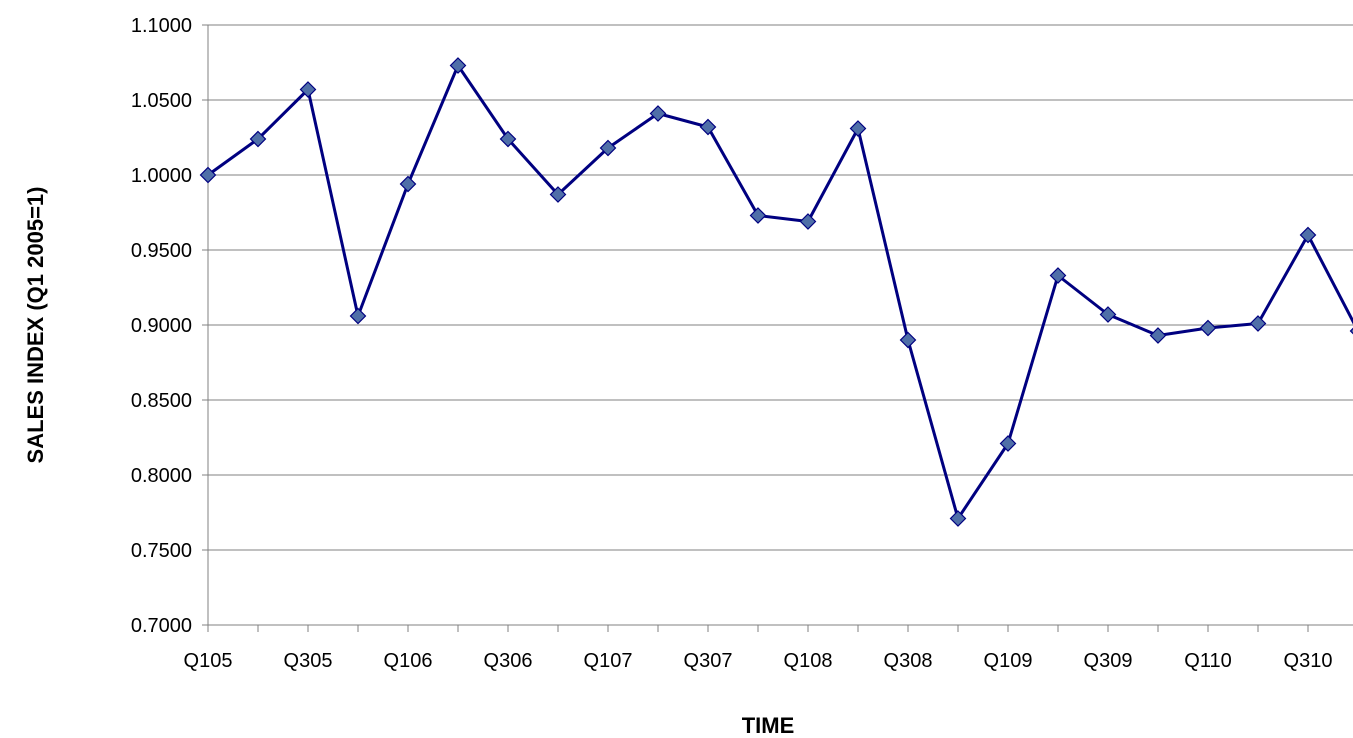  Describe the element at coordinates (161, 176) in the screenshot. I see `y-tick-label: 1.0000` at that location.